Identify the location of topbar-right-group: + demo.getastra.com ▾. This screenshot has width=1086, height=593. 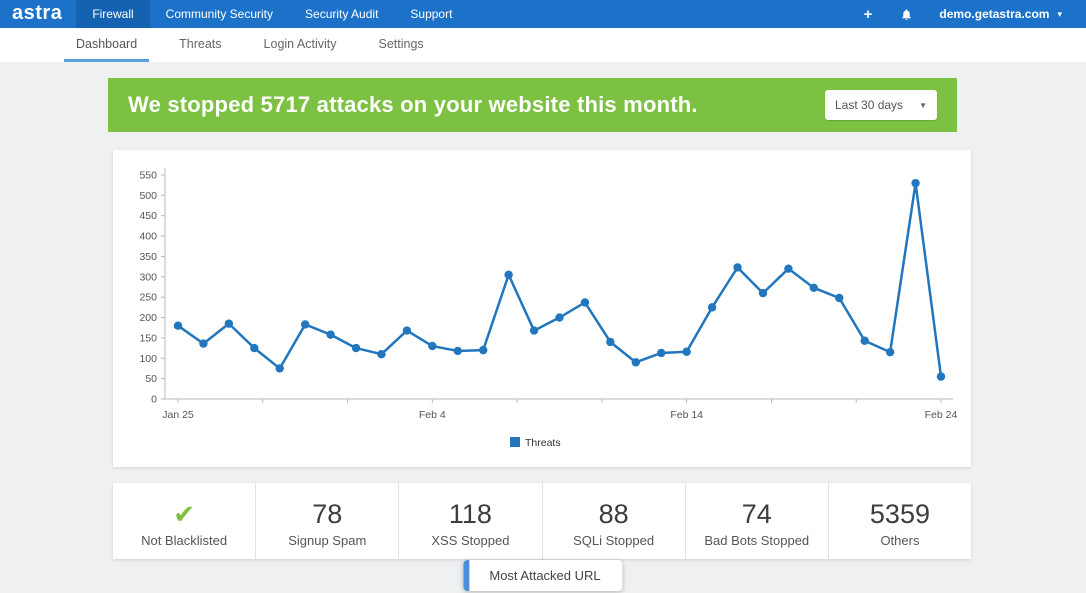
(969, 14).